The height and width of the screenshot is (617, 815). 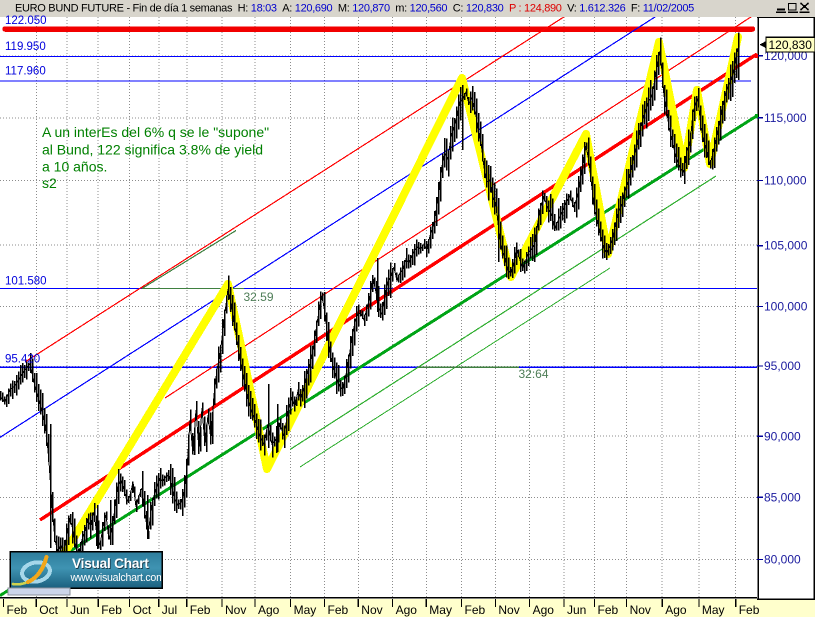 I want to click on svg-text: a 10 años., so click(x=74, y=167).